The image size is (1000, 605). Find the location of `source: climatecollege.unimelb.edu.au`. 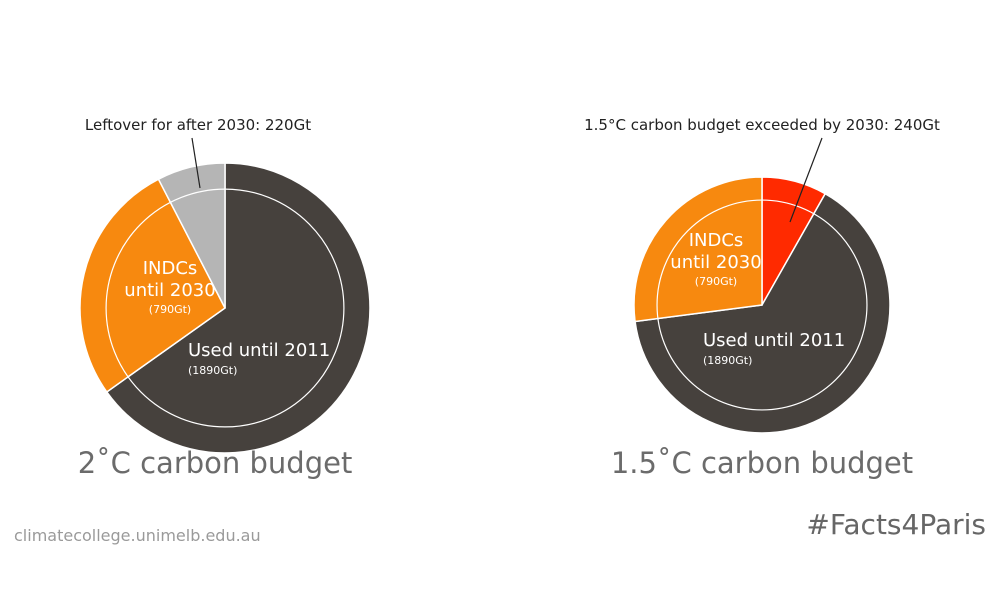

source: climatecollege.unimelb.edu.au is located at coordinates (137, 535).